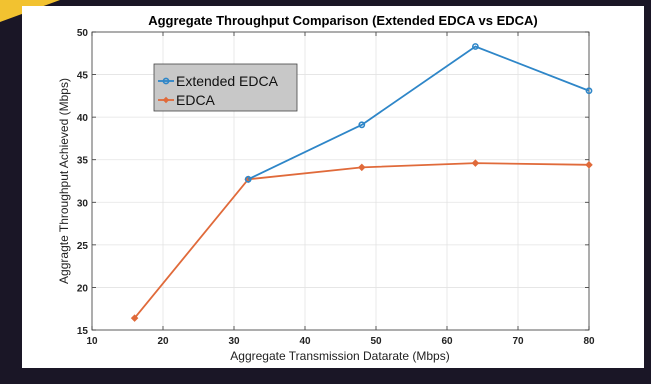  What do you see at coordinates (83, 76) in the screenshot?
I see `y-tick-label: 45` at bounding box center [83, 76].